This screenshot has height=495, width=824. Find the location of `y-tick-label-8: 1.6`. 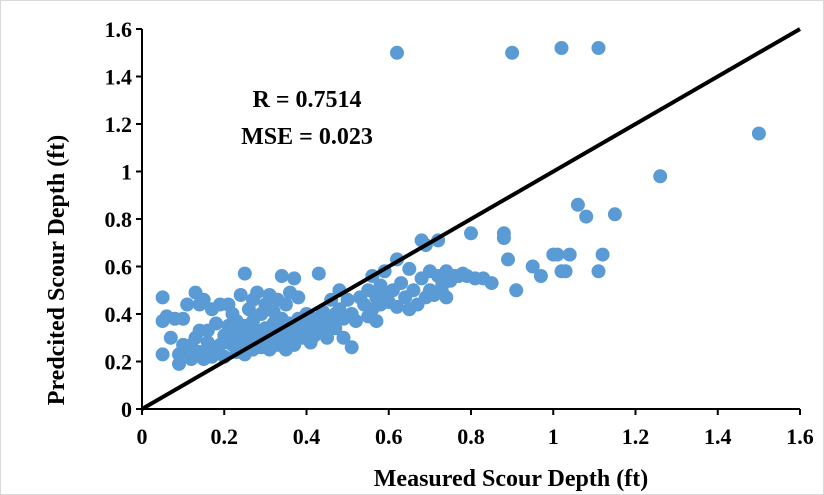

y-tick-label-8: 1.6 is located at coordinates (119, 29).